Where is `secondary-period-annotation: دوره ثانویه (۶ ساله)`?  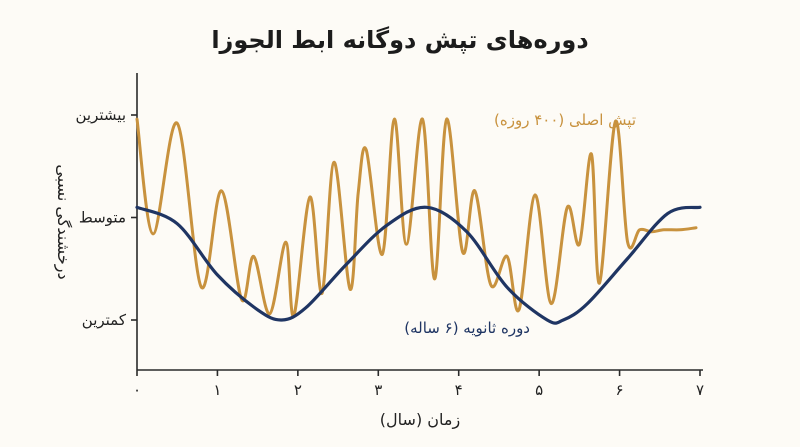 secondary-period-annotation: دوره ثانویه (۶ ساله) is located at coordinates (467, 328).